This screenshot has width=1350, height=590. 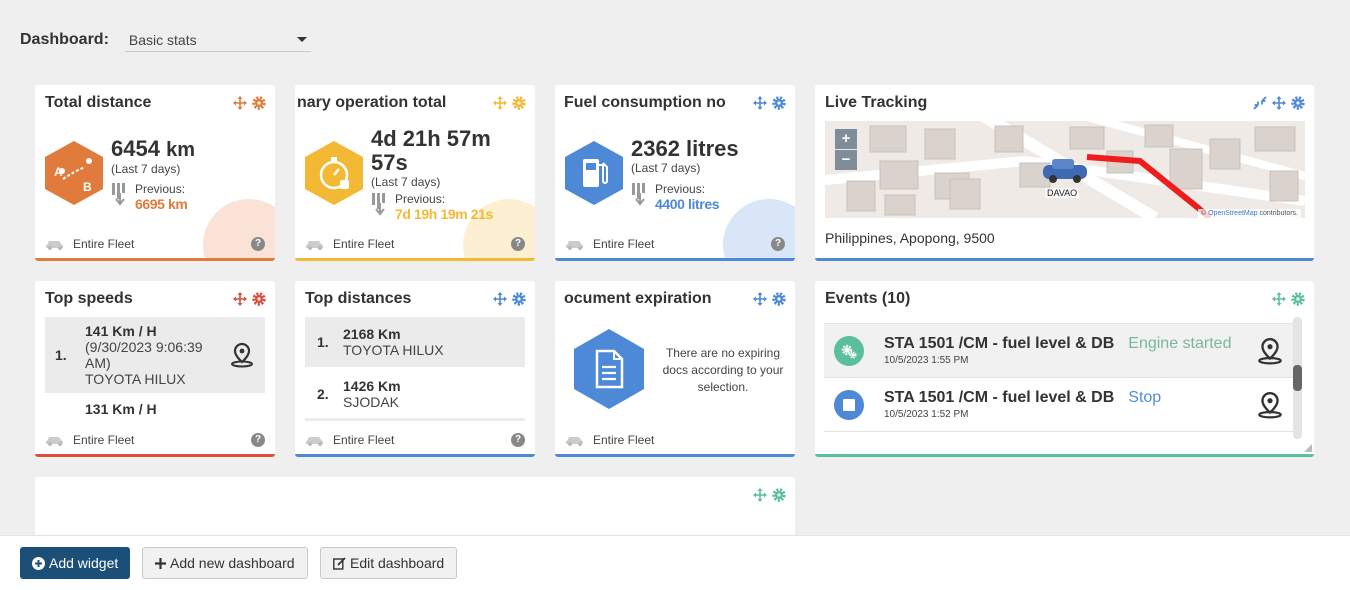 I want to click on widget-live-tracking: Live Tracking DAVA, so click(x=1064, y=173).